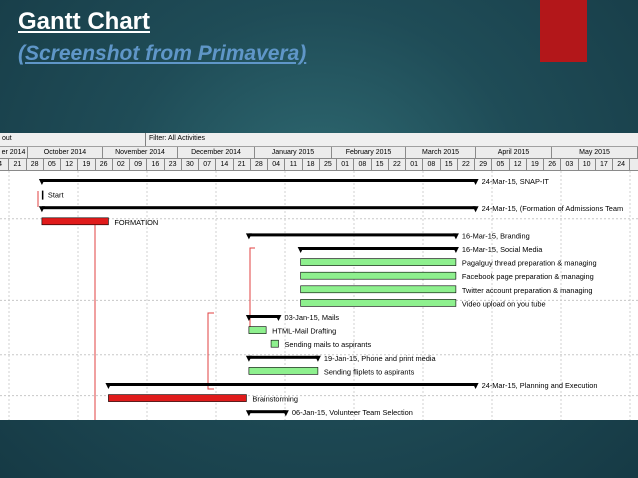 The height and width of the screenshot is (478, 638). Describe the element at coordinates (14, 152) in the screenshot. I see `month-cell: er 2014` at that location.